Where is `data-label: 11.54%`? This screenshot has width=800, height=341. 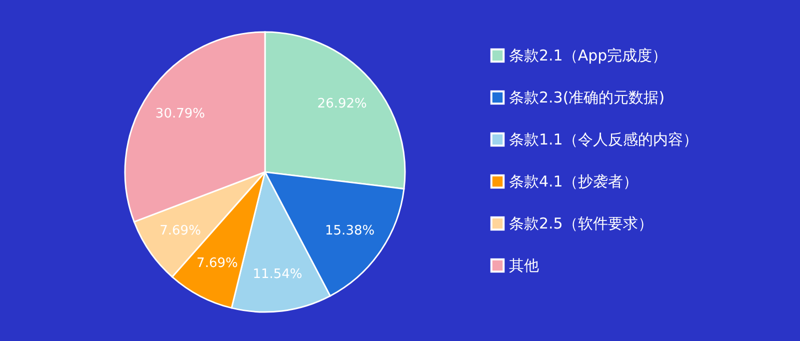
data-label: 11.54% is located at coordinates (277, 274).